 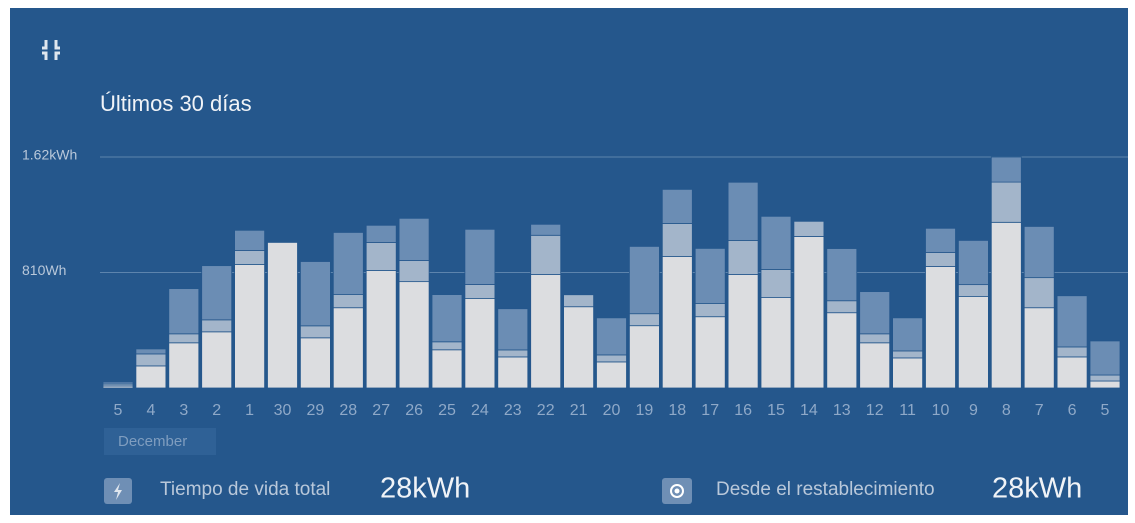 I want to click on lifetime-label: Tiempo de vida total, so click(x=245, y=489).